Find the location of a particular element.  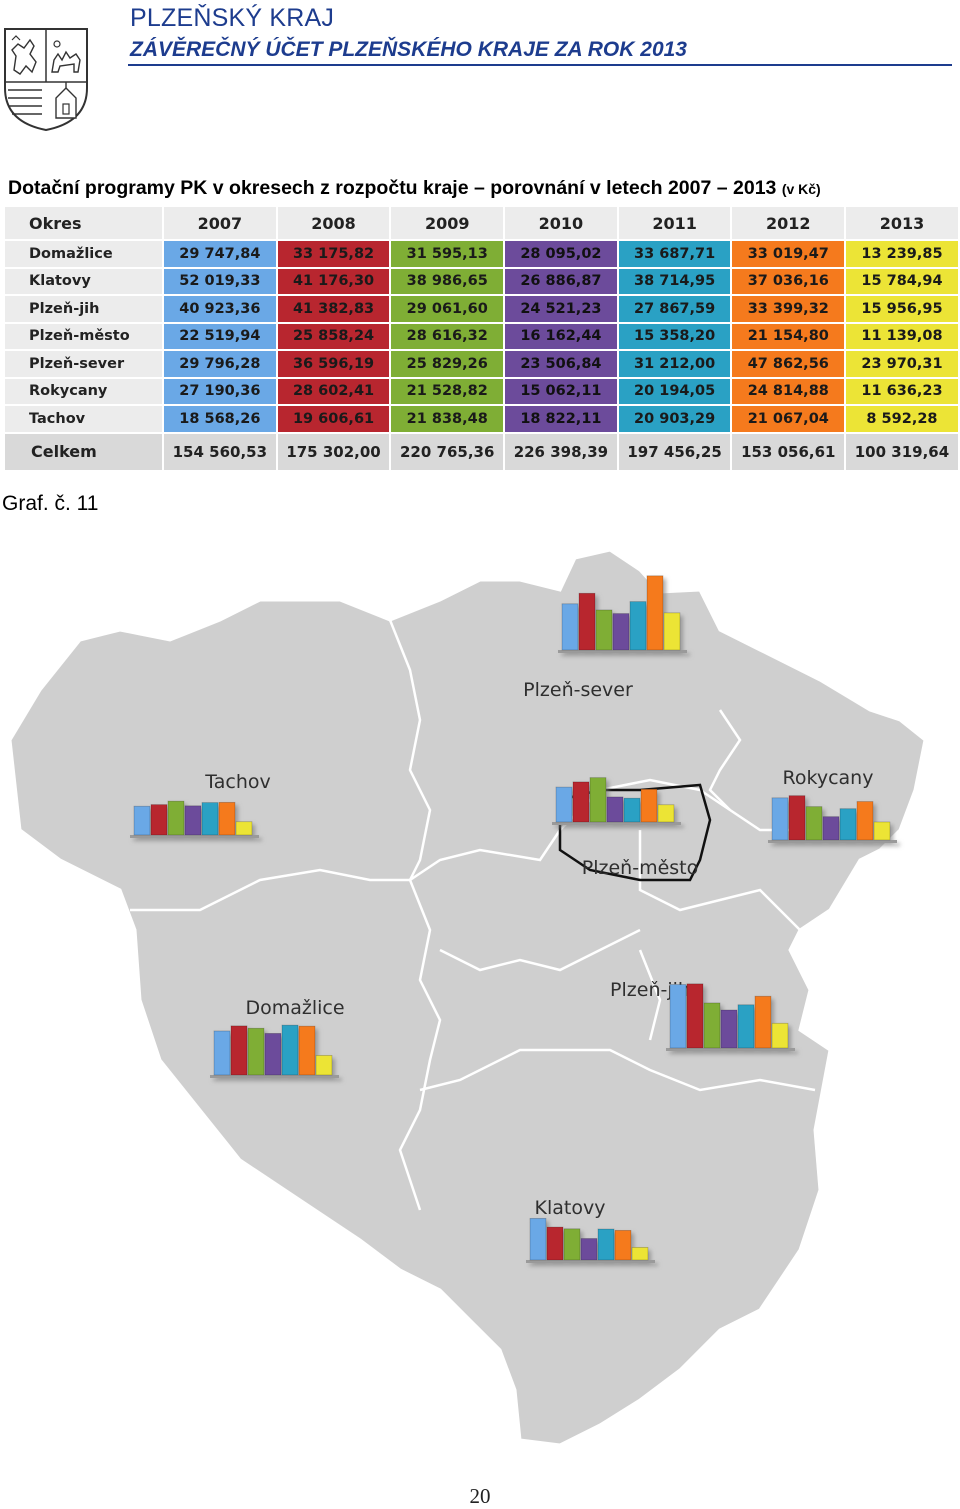

value-cell: 29 747,84 is located at coordinates (220, 254).